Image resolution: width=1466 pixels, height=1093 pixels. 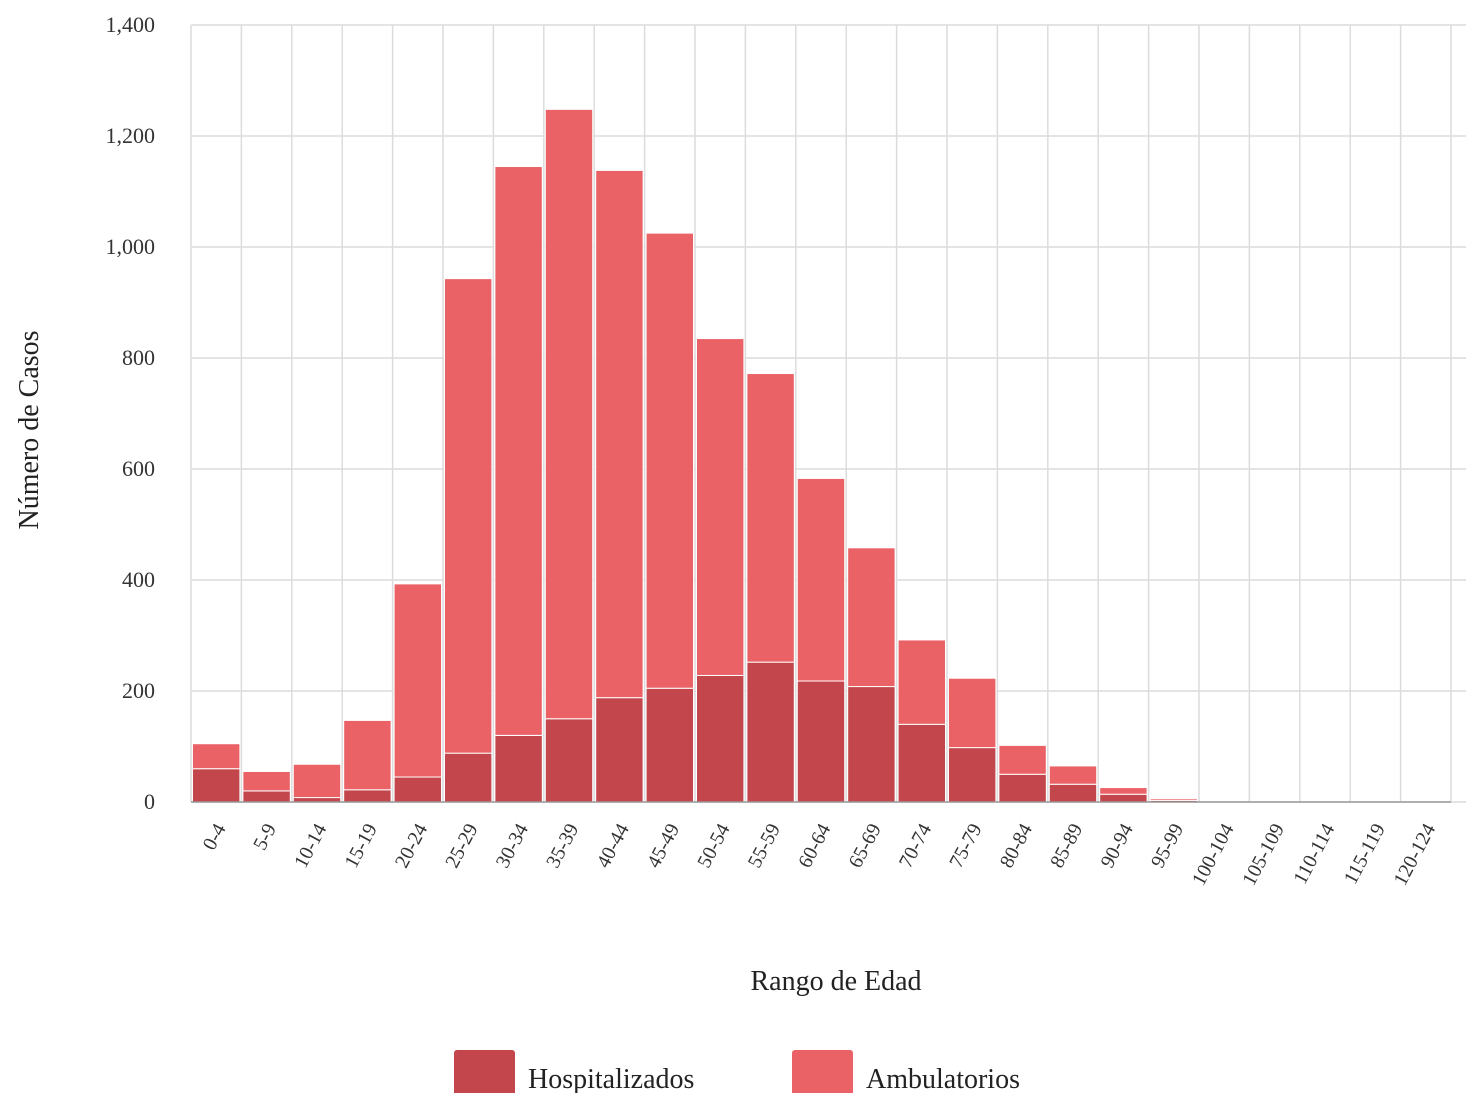 What do you see at coordinates (1263, 854) in the screenshot?
I see `x-tick-label: 105-109` at bounding box center [1263, 854].